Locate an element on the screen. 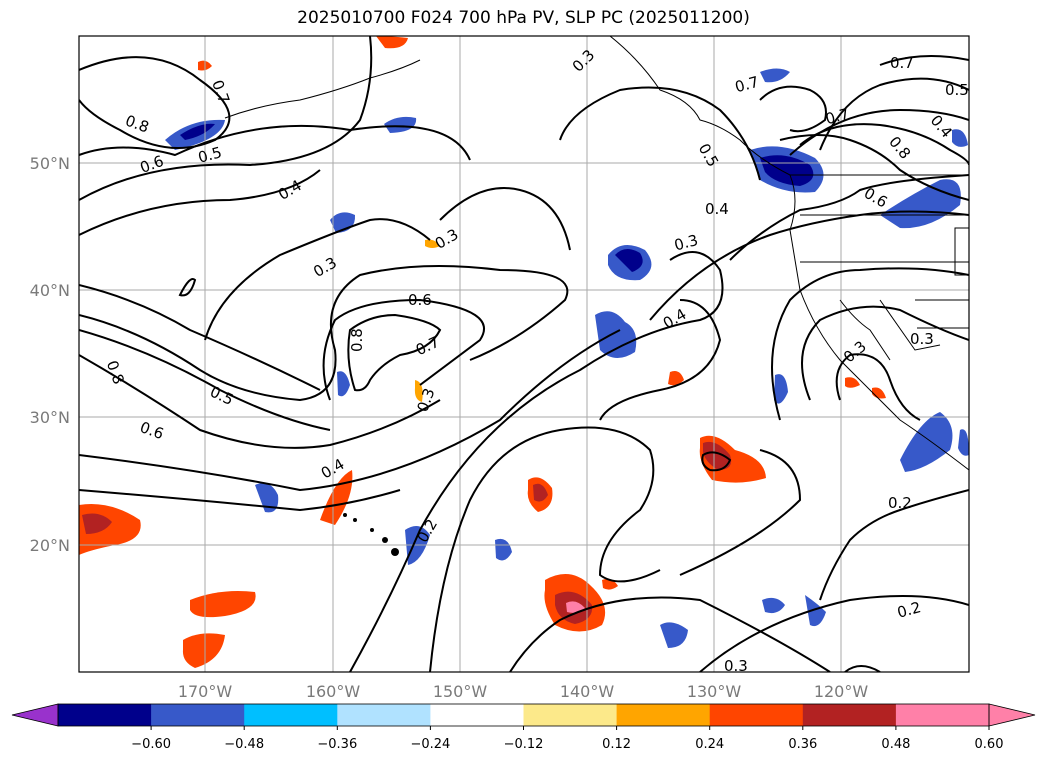  lon-label: 140°W is located at coordinates (587, 691).